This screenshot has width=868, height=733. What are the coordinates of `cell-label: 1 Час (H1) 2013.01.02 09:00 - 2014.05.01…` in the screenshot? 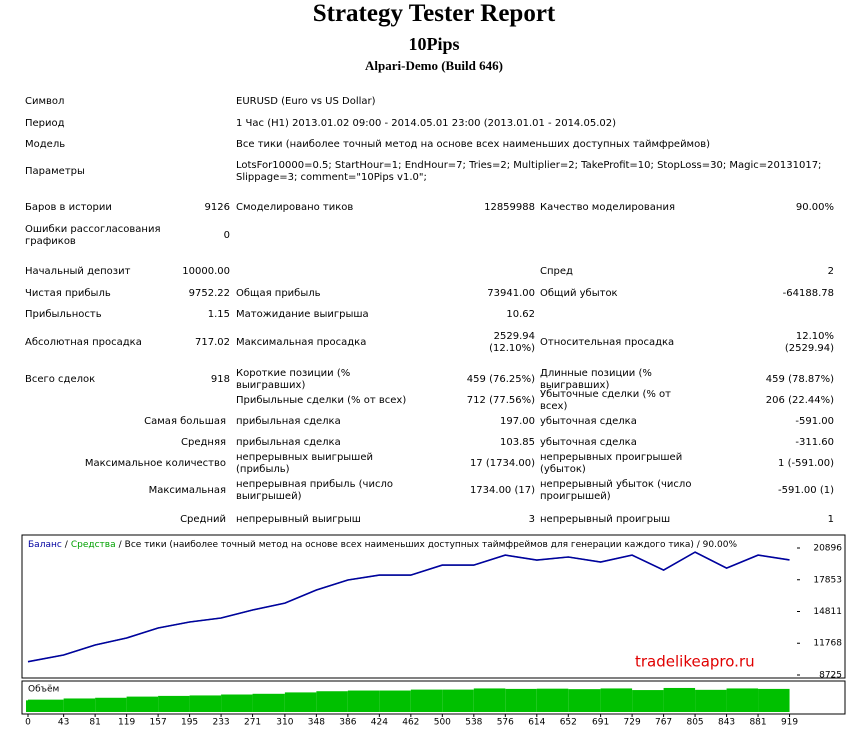 It's located at (426, 123).